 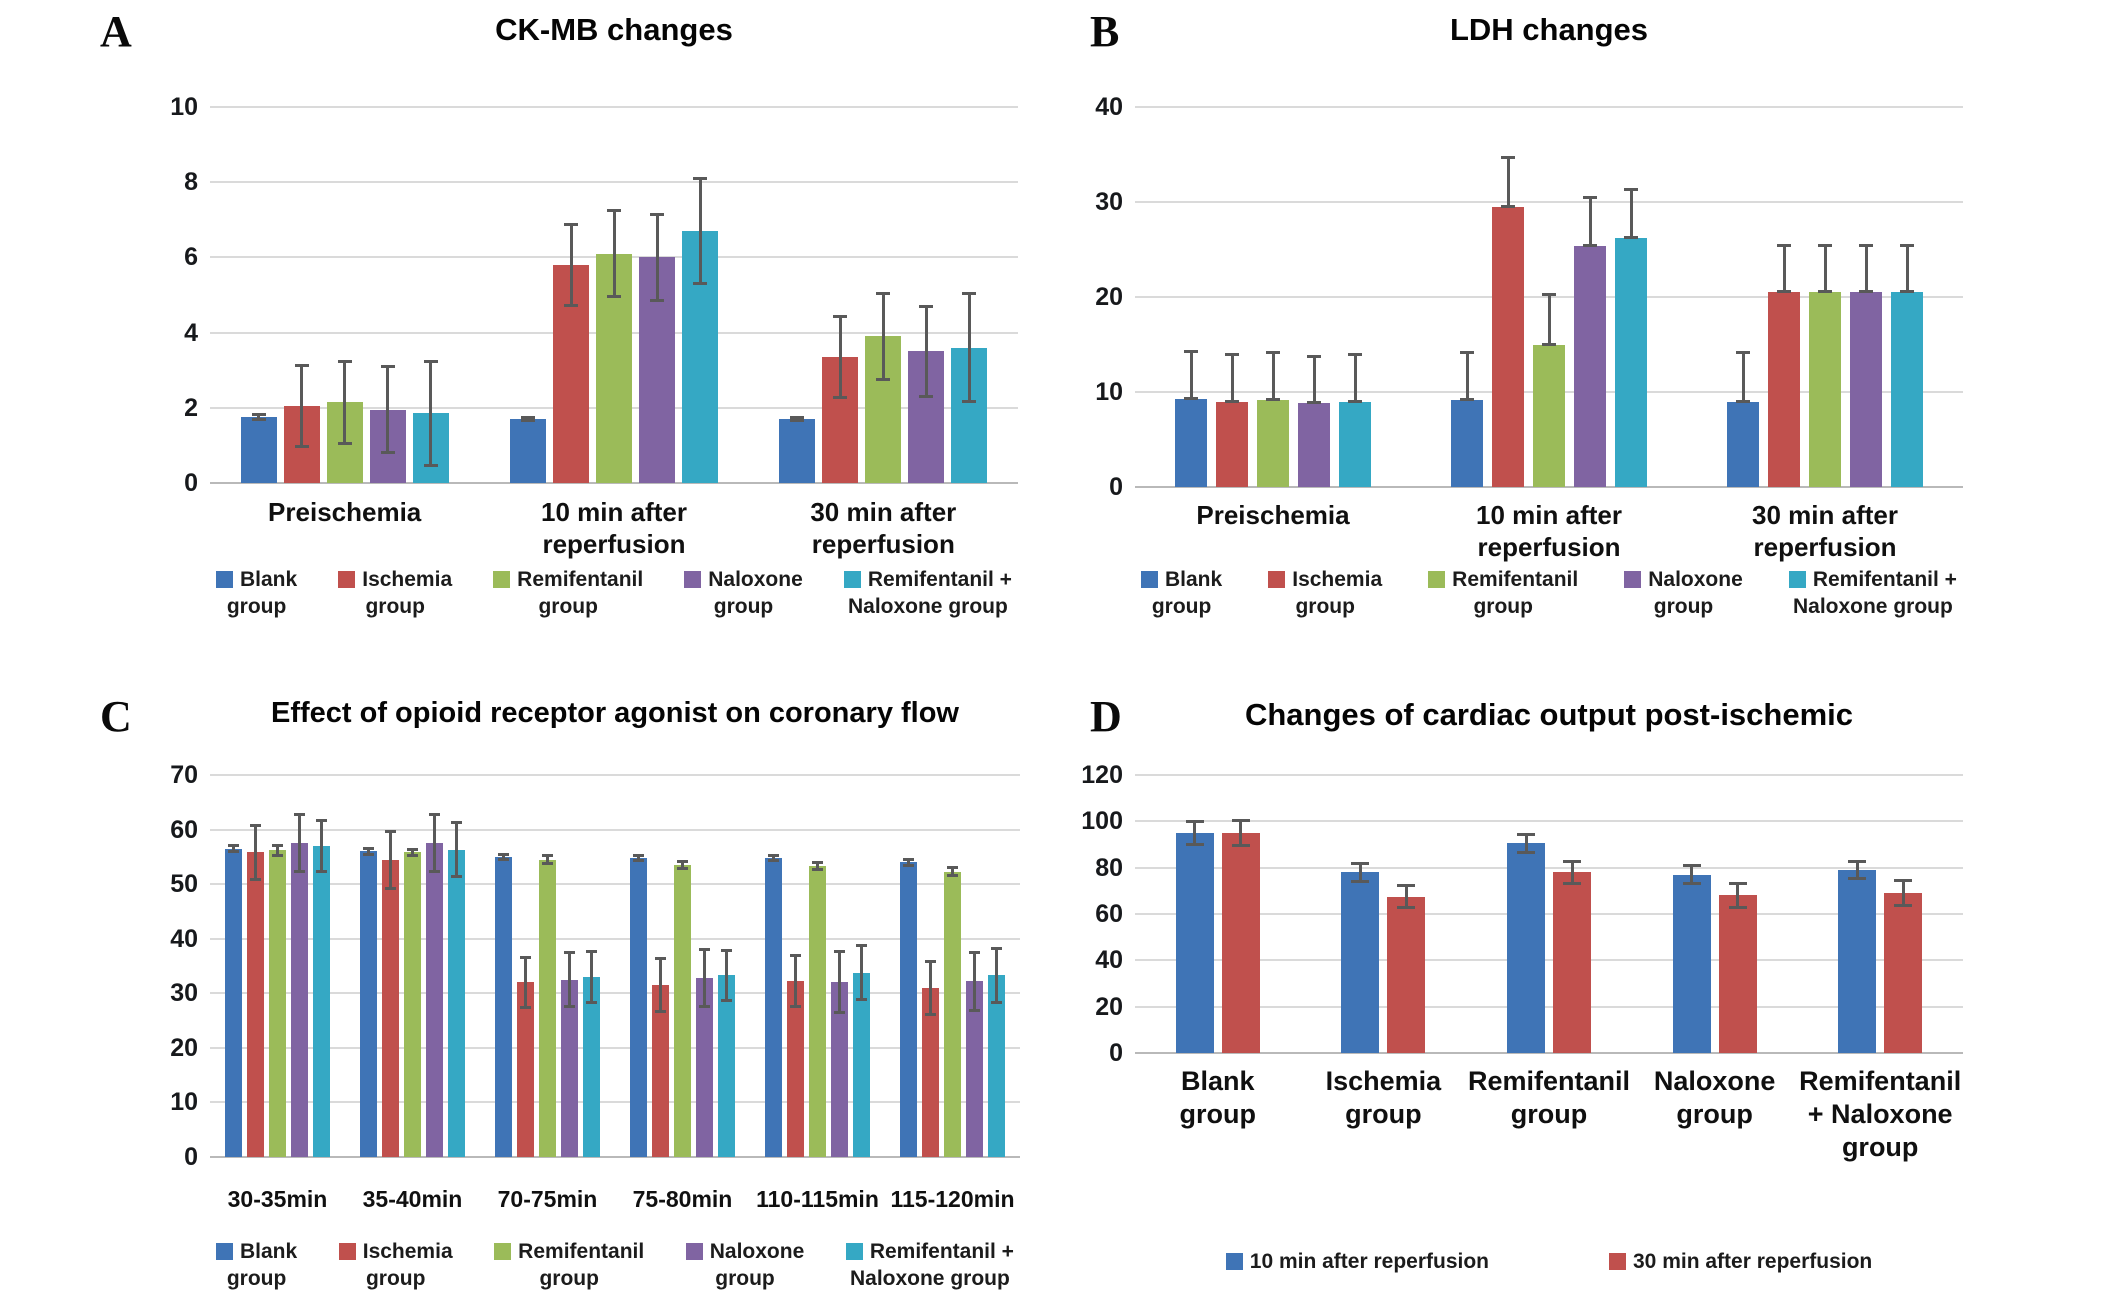 What do you see at coordinates (395, 593) in the screenshot?
I see `legend-item: Ischemia group` at bounding box center [395, 593].